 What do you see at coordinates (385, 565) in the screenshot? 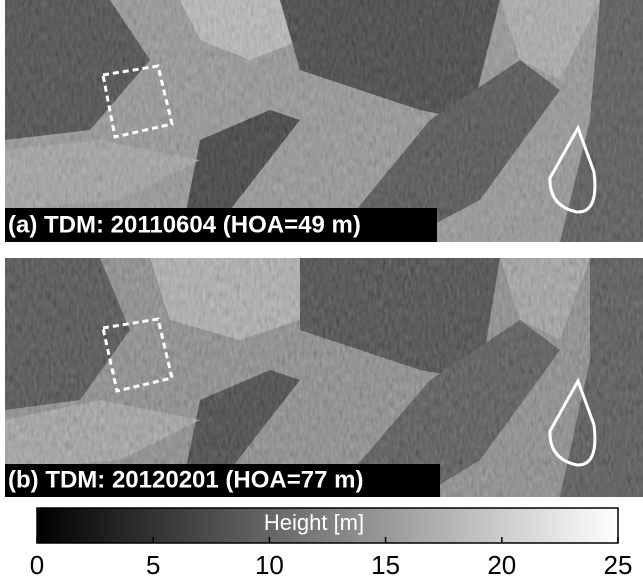
I see `tick-label: 15` at bounding box center [385, 565].